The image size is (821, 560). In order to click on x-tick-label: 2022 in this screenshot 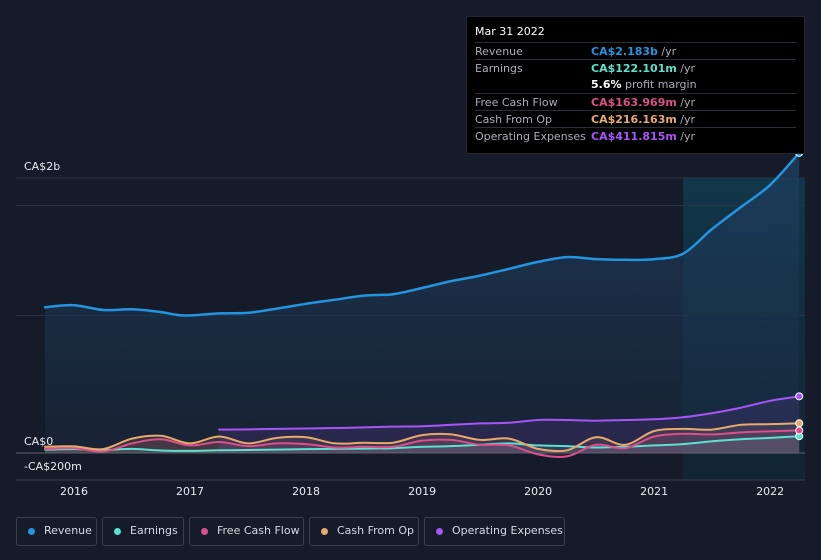, I will do `click(770, 491)`.